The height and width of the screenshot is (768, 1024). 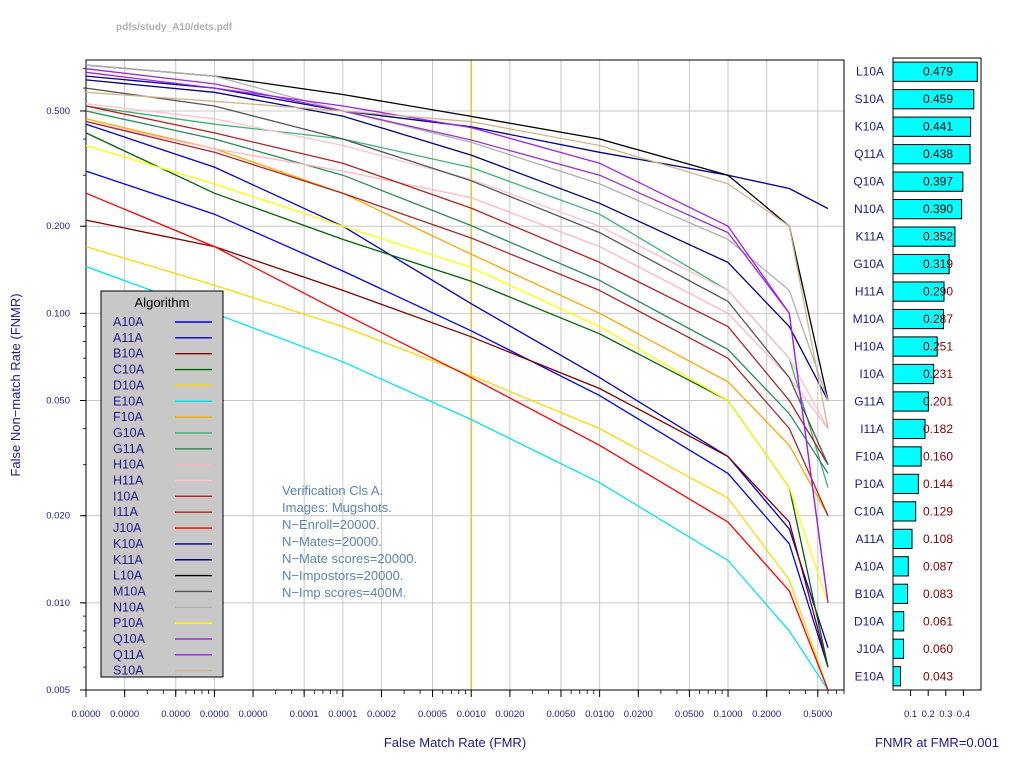 I want to click on annotation-line: Verification Cls A., so click(x=332, y=490).